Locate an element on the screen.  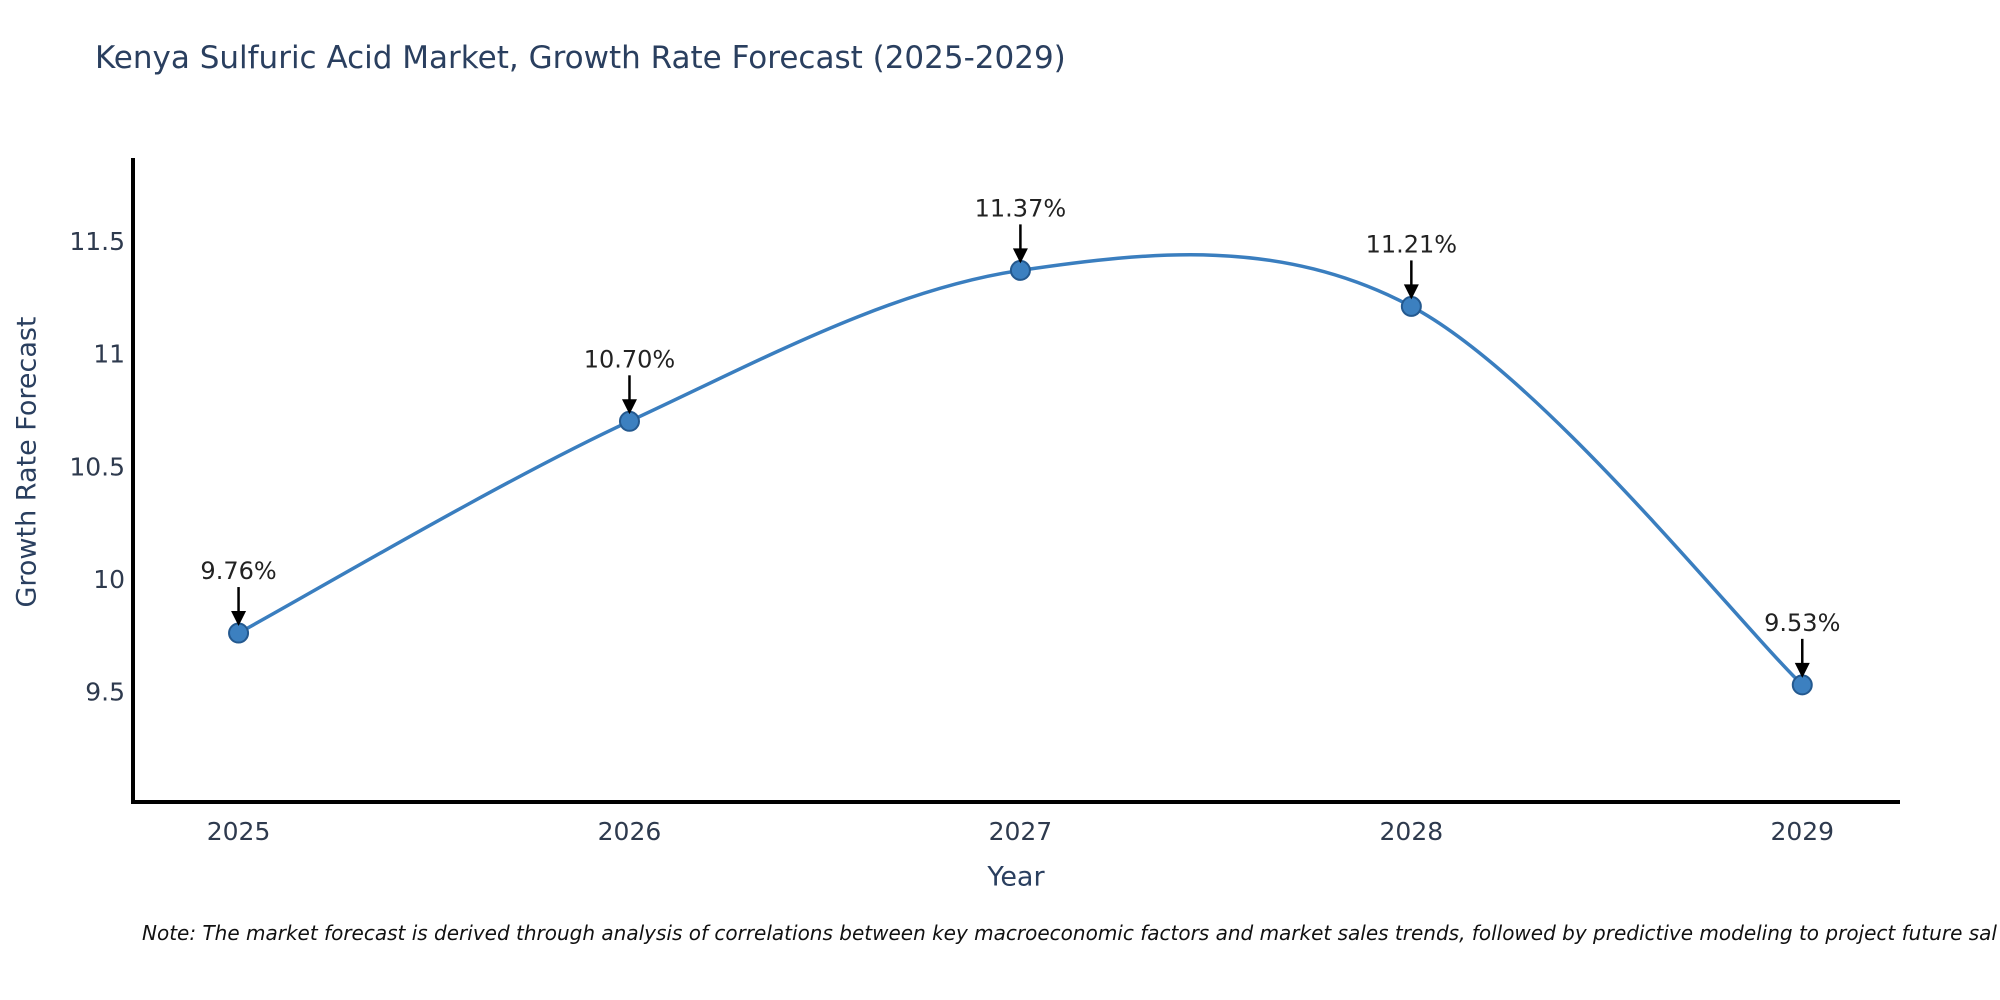
annotation-label: 10.70% is located at coordinates (630, 359).